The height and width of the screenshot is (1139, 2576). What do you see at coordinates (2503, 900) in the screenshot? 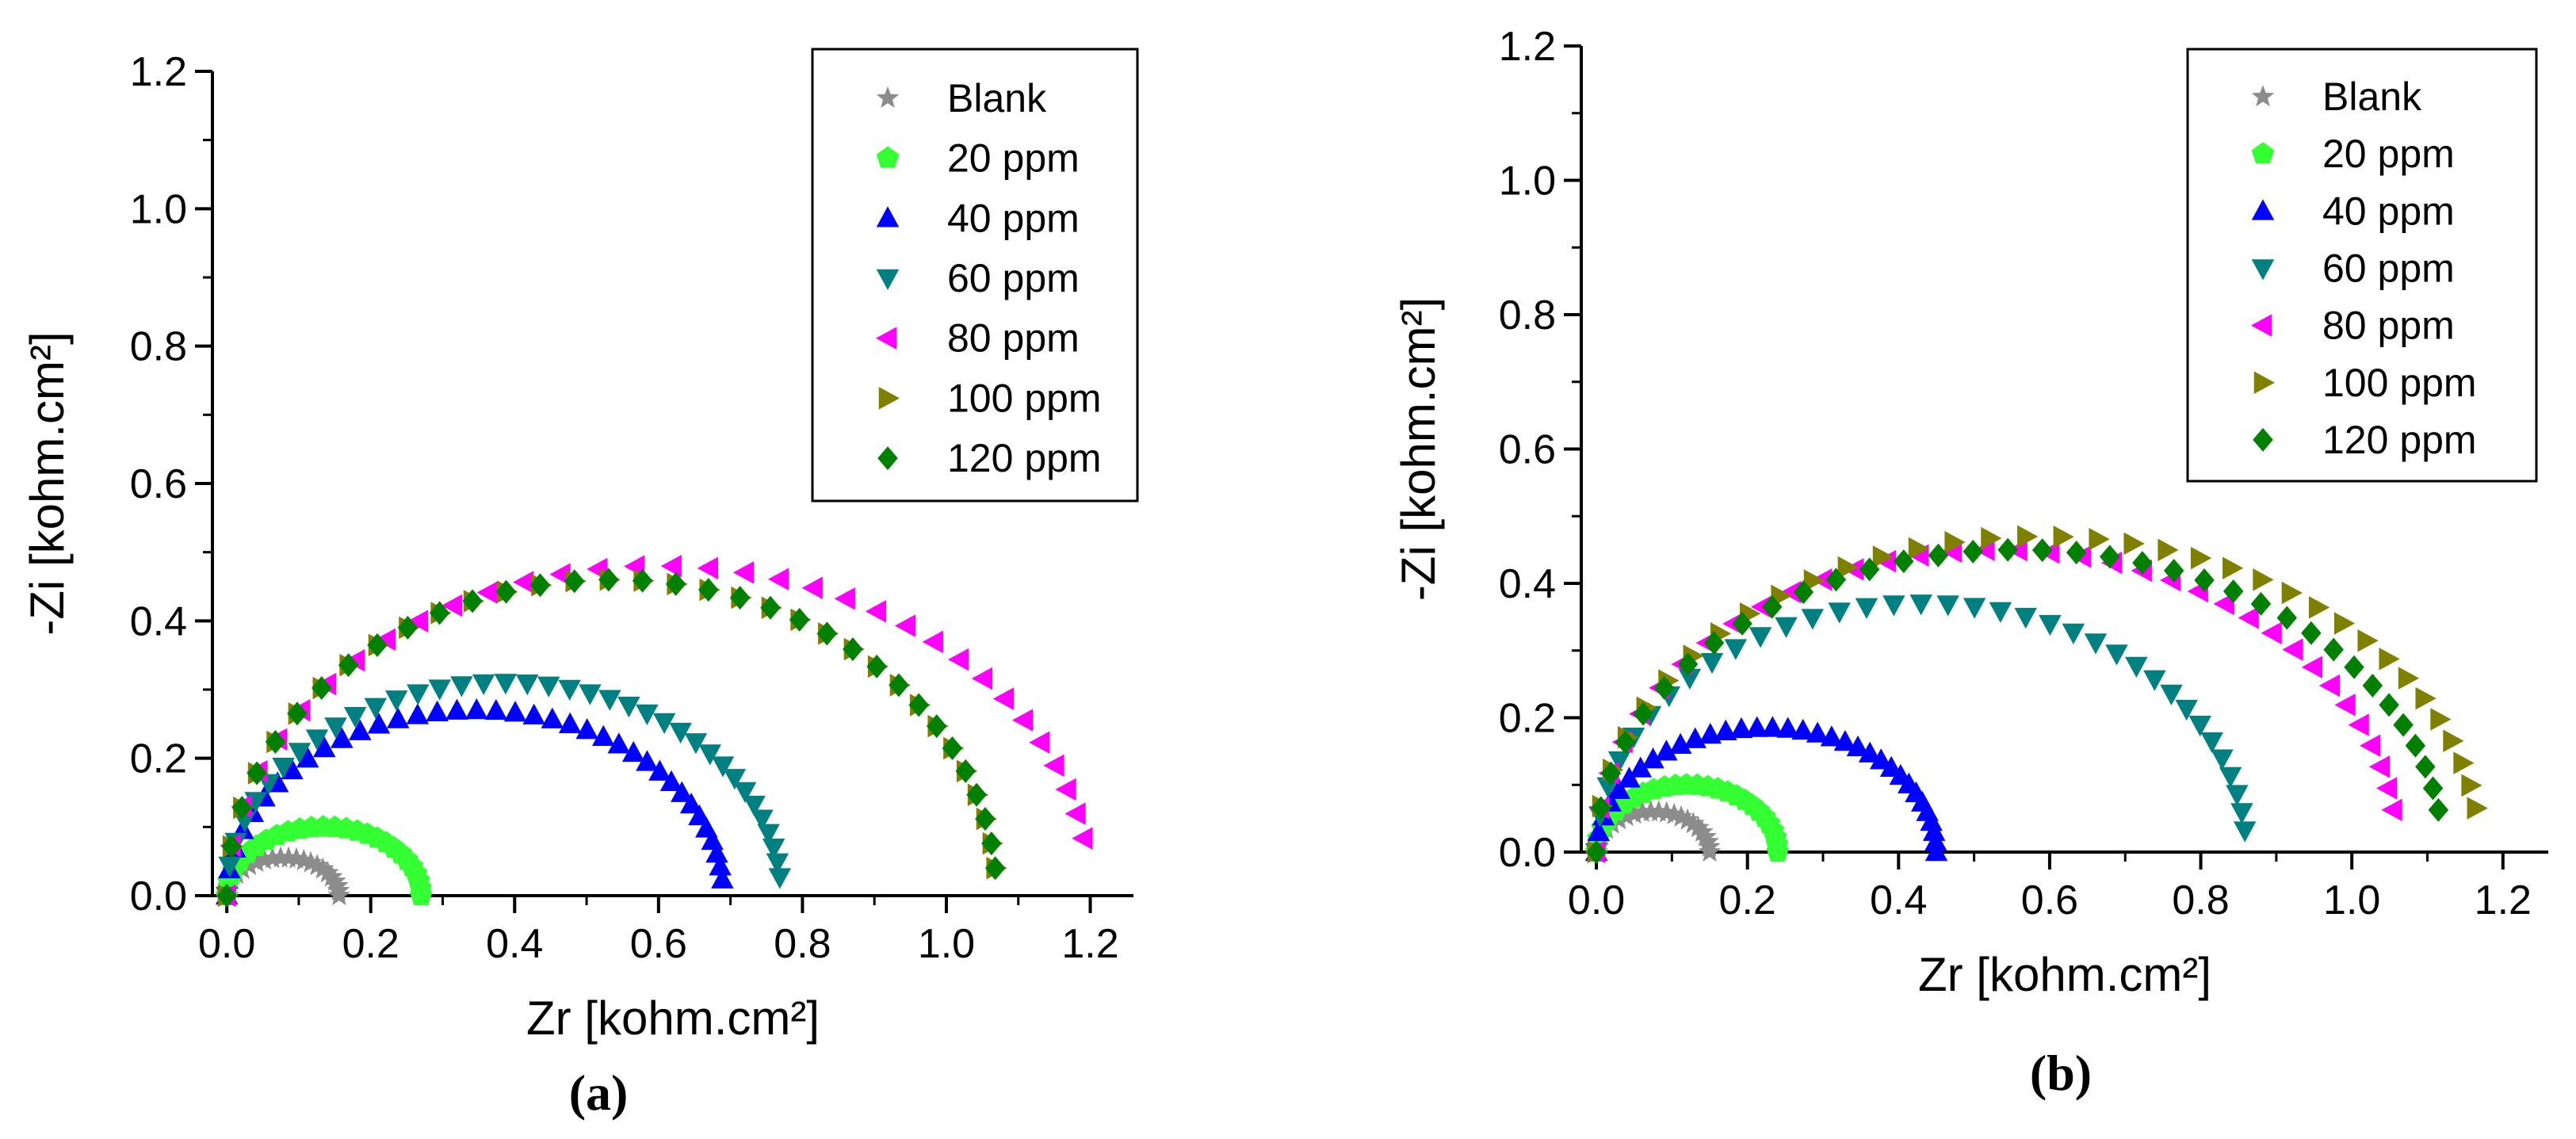
I see `x-tick-label: 1.2` at bounding box center [2503, 900].